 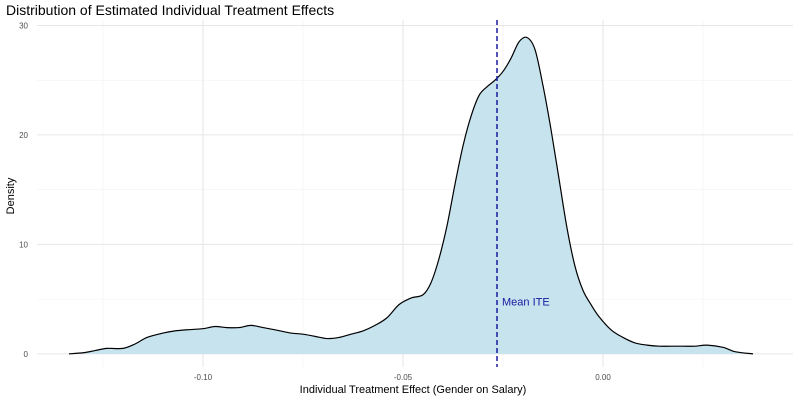 I want to click on mean-ite-label: Mean ITE, so click(x=526, y=302).